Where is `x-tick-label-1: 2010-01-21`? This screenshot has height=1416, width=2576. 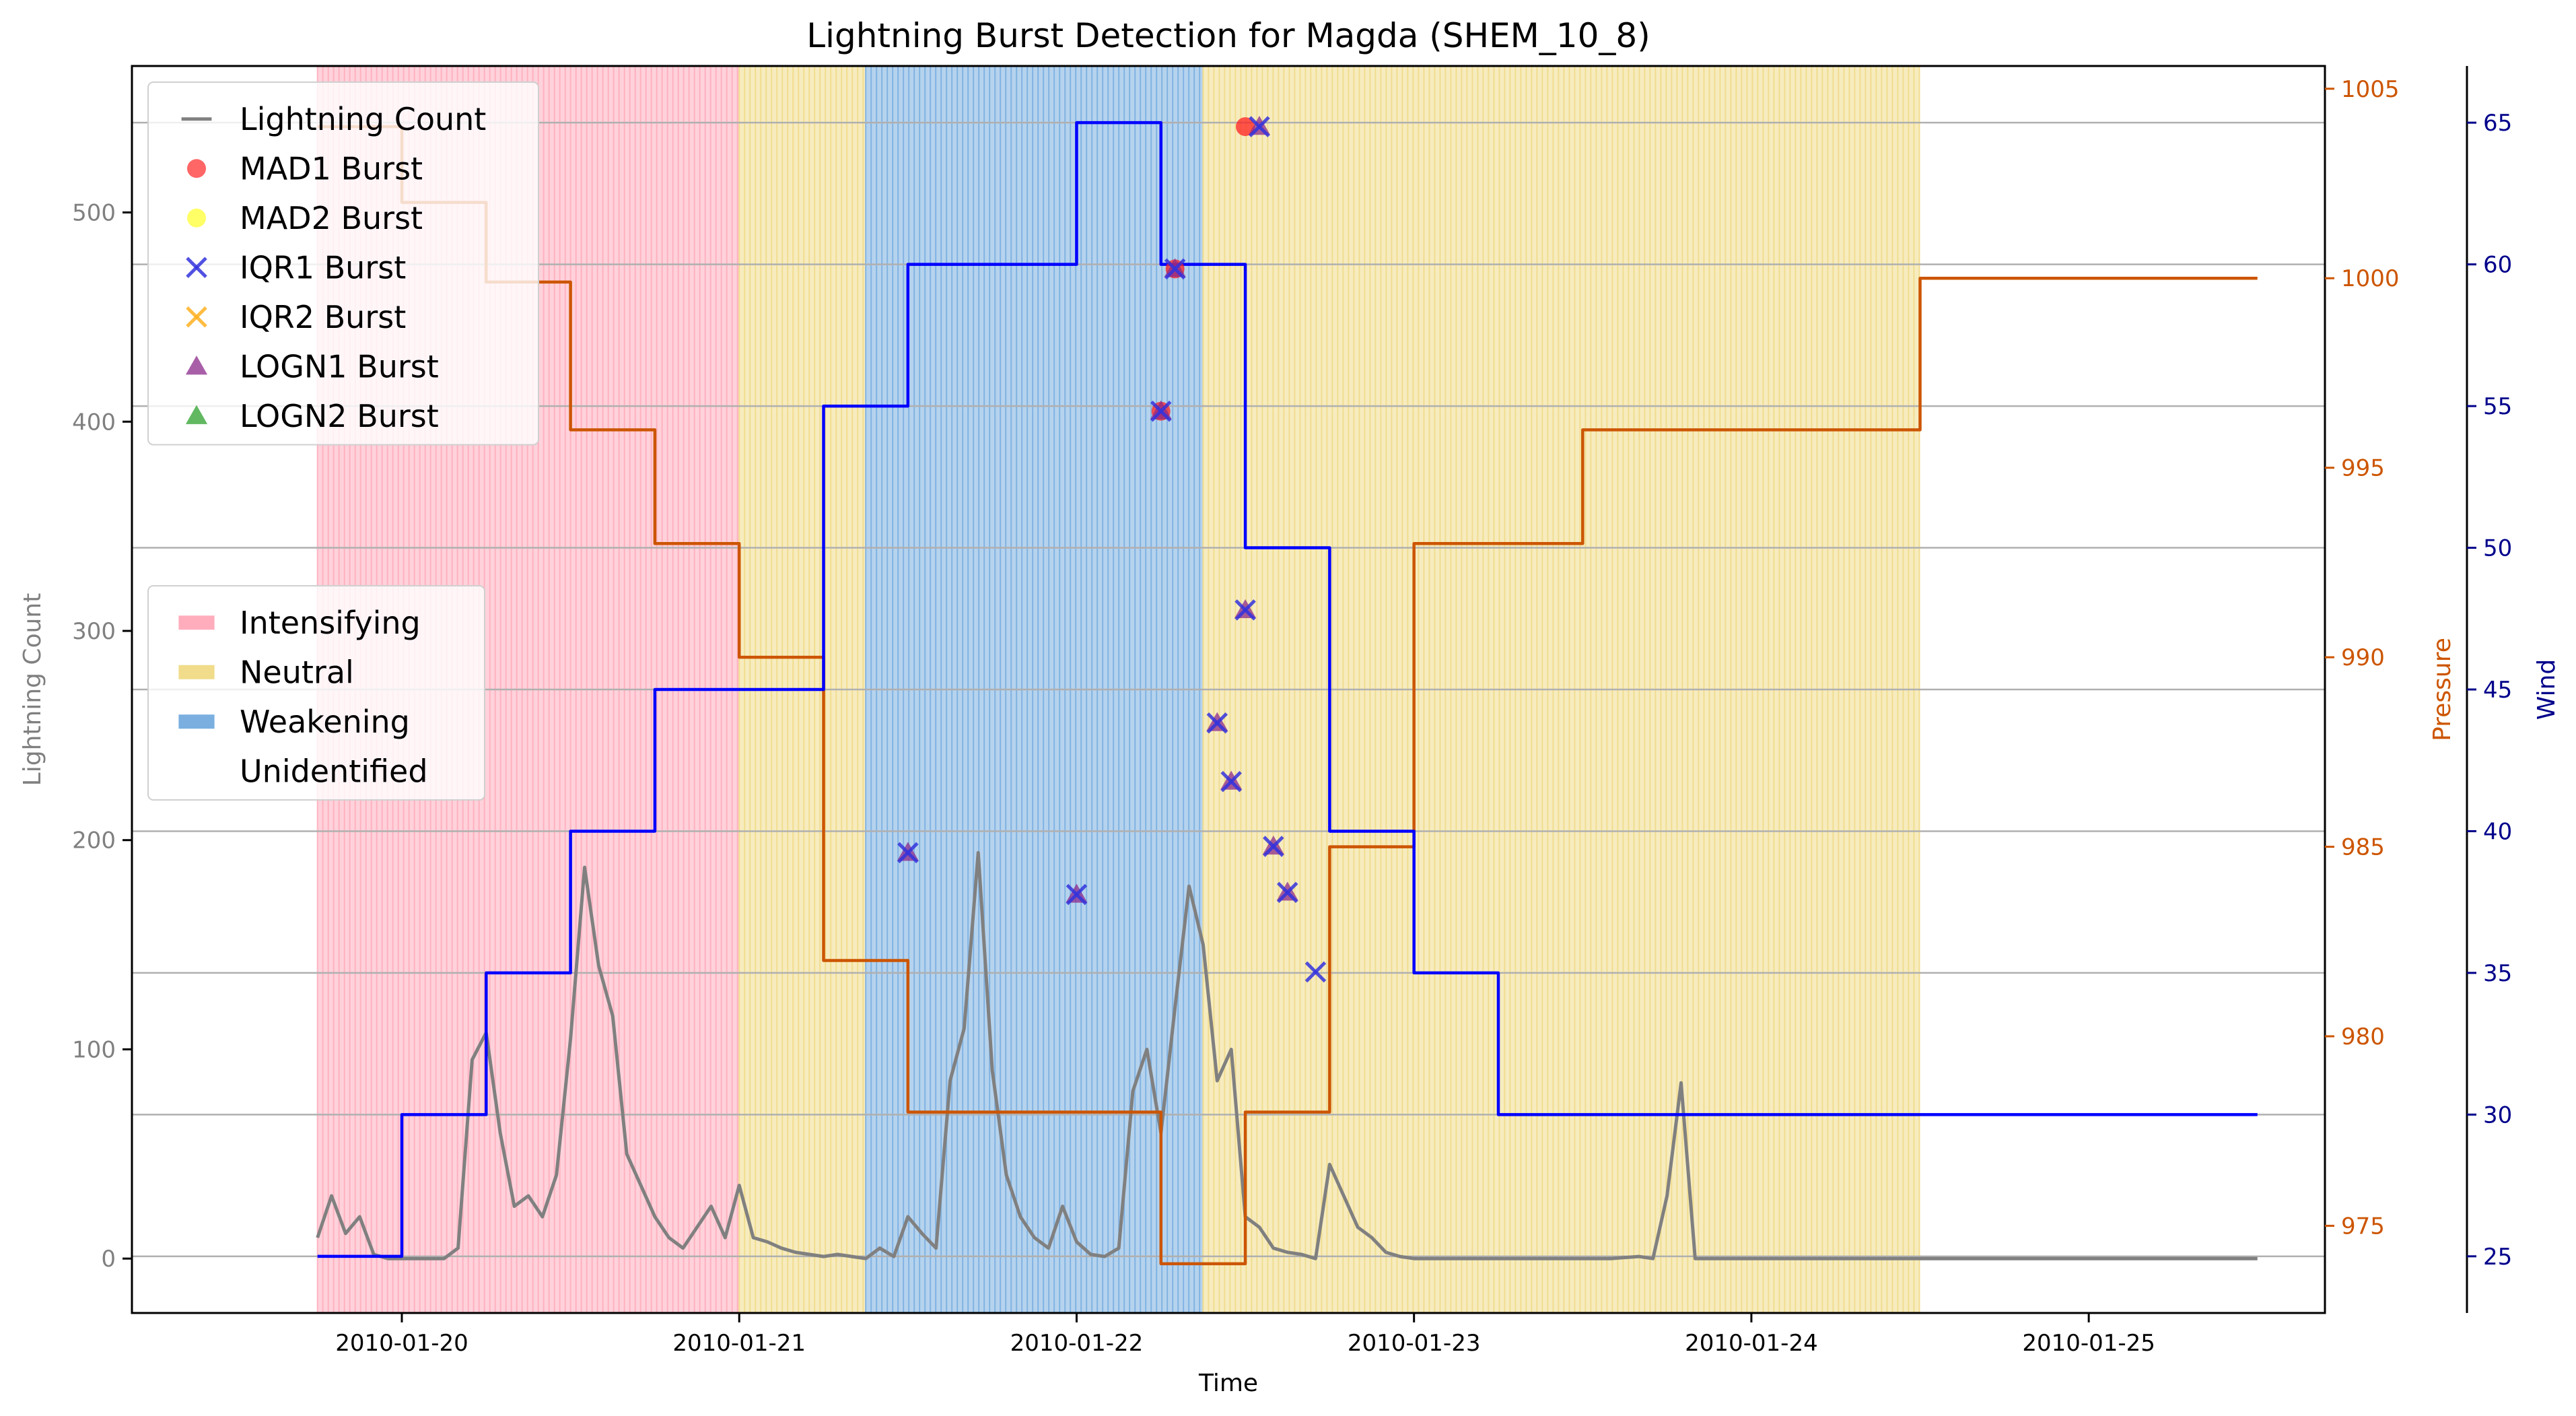 x-tick-label-1: 2010-01-21 is located at coordinates (739, 1343).